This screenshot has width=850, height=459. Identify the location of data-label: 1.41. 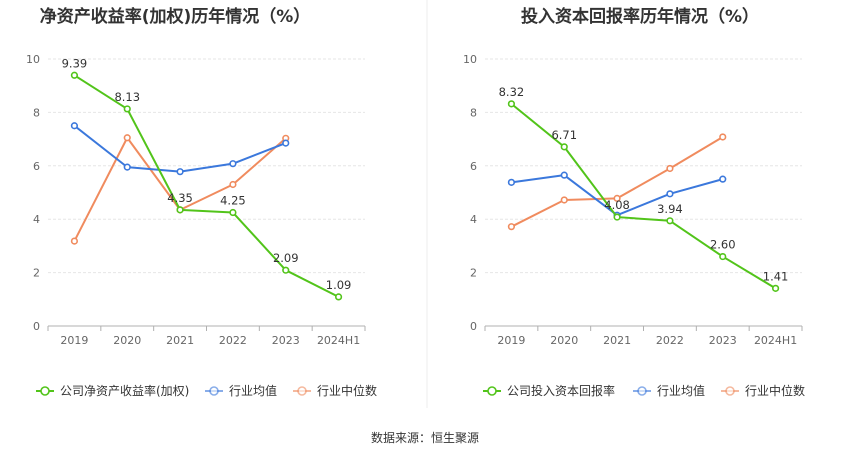
(776, 276).